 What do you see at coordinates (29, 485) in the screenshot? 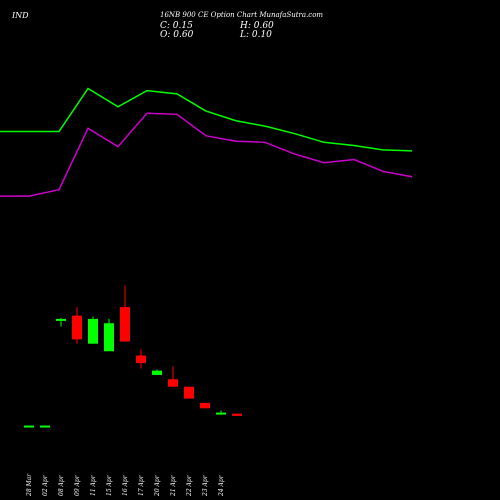
I see `x-tick-label: 28 Mar` at bounding box center [29, 485].